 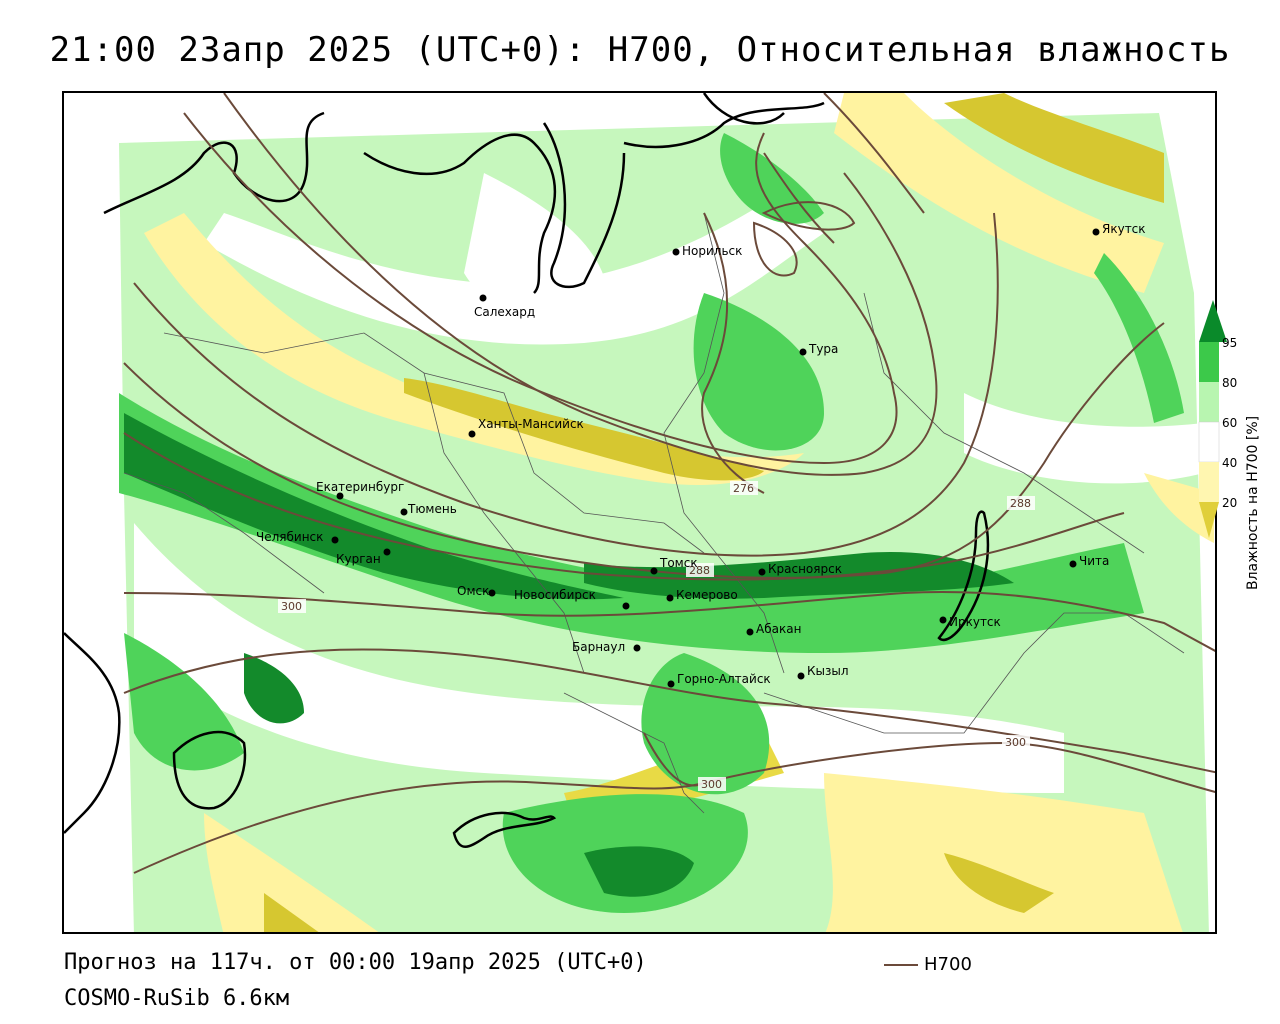 I want to click on city-label: Якутск, so click(x=1124, y=229).